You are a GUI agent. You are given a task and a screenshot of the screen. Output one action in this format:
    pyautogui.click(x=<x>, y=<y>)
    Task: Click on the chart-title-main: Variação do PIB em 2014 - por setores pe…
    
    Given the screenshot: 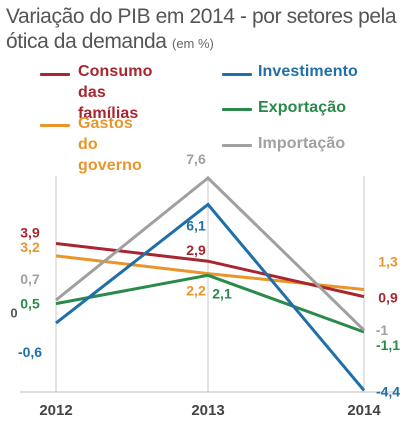 What is the action you would take?
    pyautogui.click(x=201, y=29)
    